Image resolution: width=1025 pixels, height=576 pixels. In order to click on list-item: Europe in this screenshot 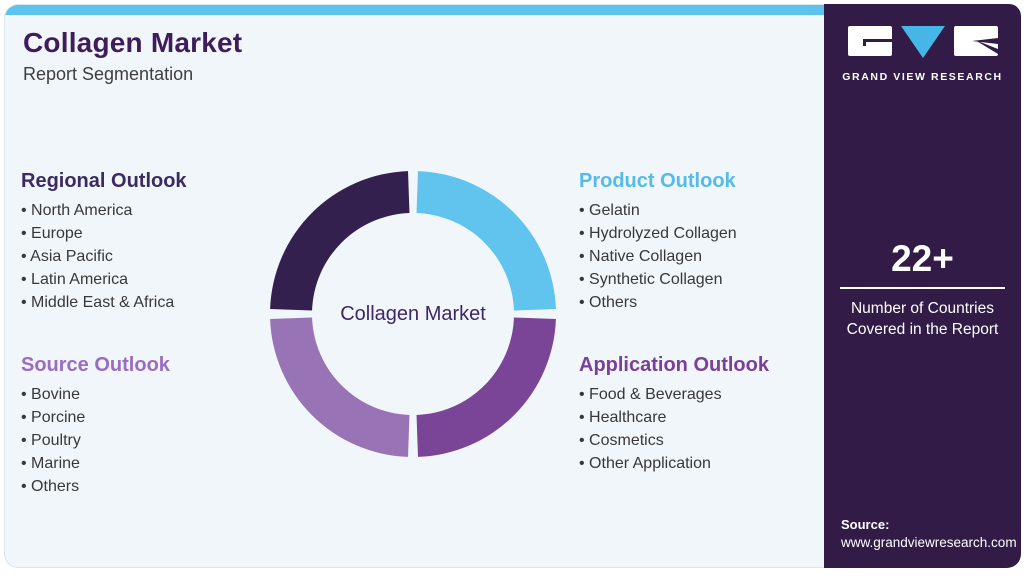, I will do `click(146, 233)`.